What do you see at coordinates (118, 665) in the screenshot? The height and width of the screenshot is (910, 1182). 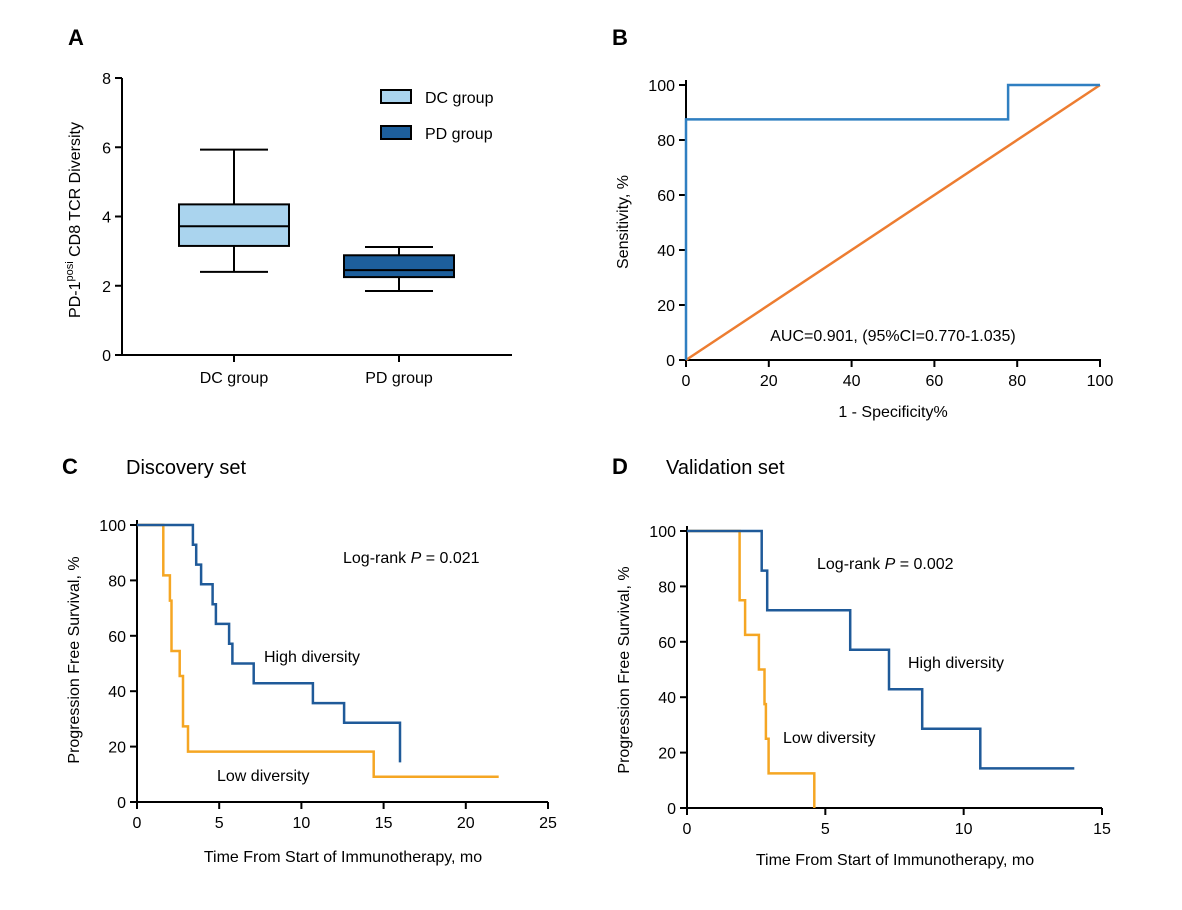 I see `panel-c-y-ticks: 0 20 40 60 80 100` at bounding box center [118, 665].